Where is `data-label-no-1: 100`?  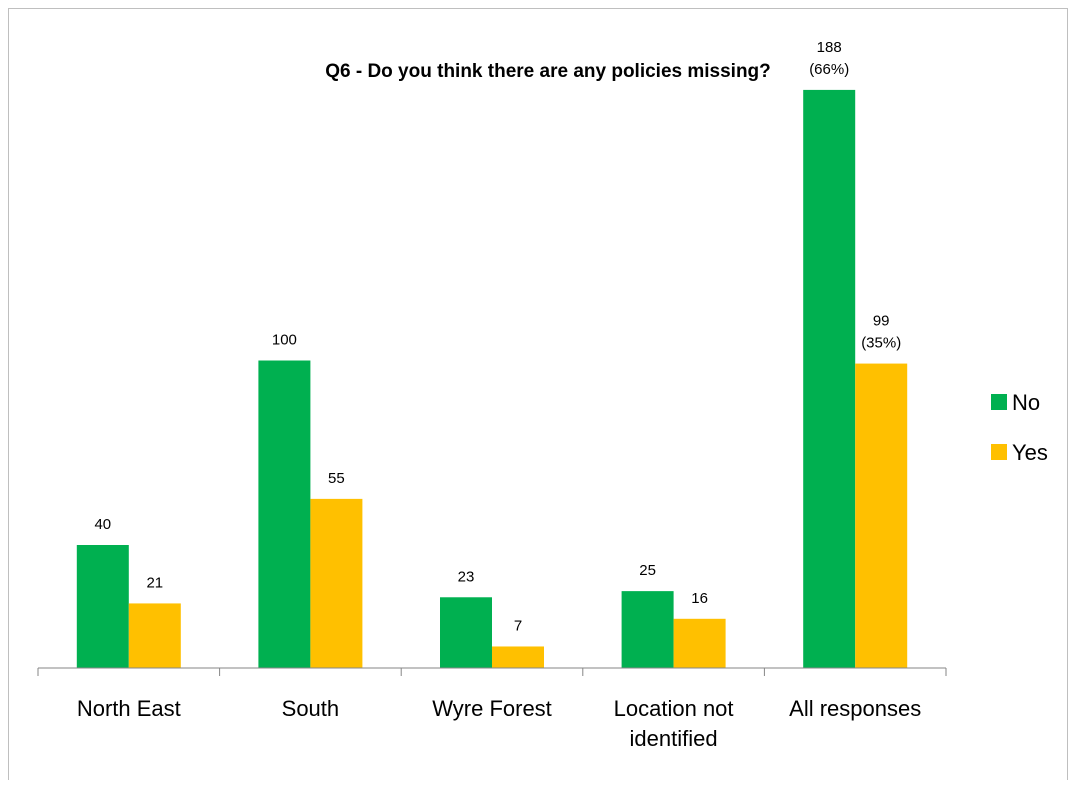 data-label-no-1: 100 is located at coordinates (284, 340).